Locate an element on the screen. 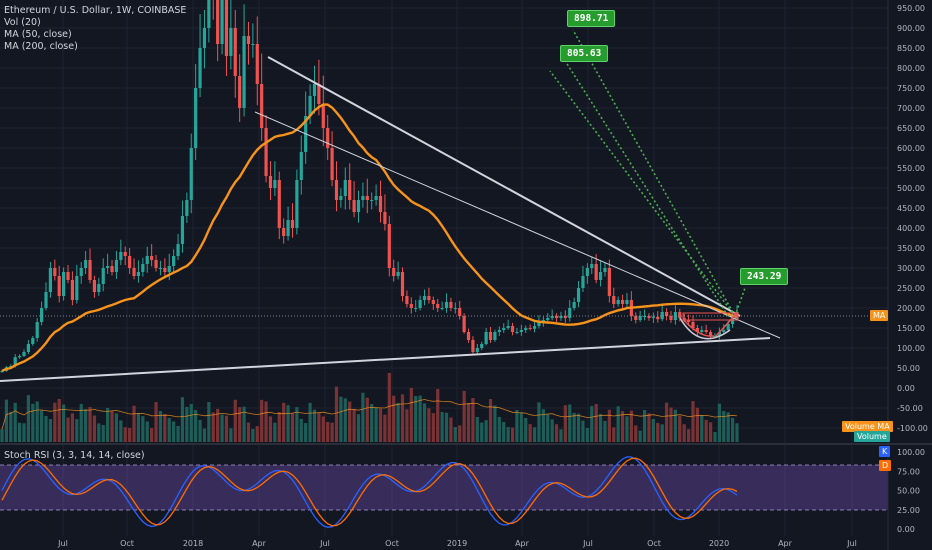 The image size is (932, 550). target-898-label: 898.71 is located at coordinates (591, 18).